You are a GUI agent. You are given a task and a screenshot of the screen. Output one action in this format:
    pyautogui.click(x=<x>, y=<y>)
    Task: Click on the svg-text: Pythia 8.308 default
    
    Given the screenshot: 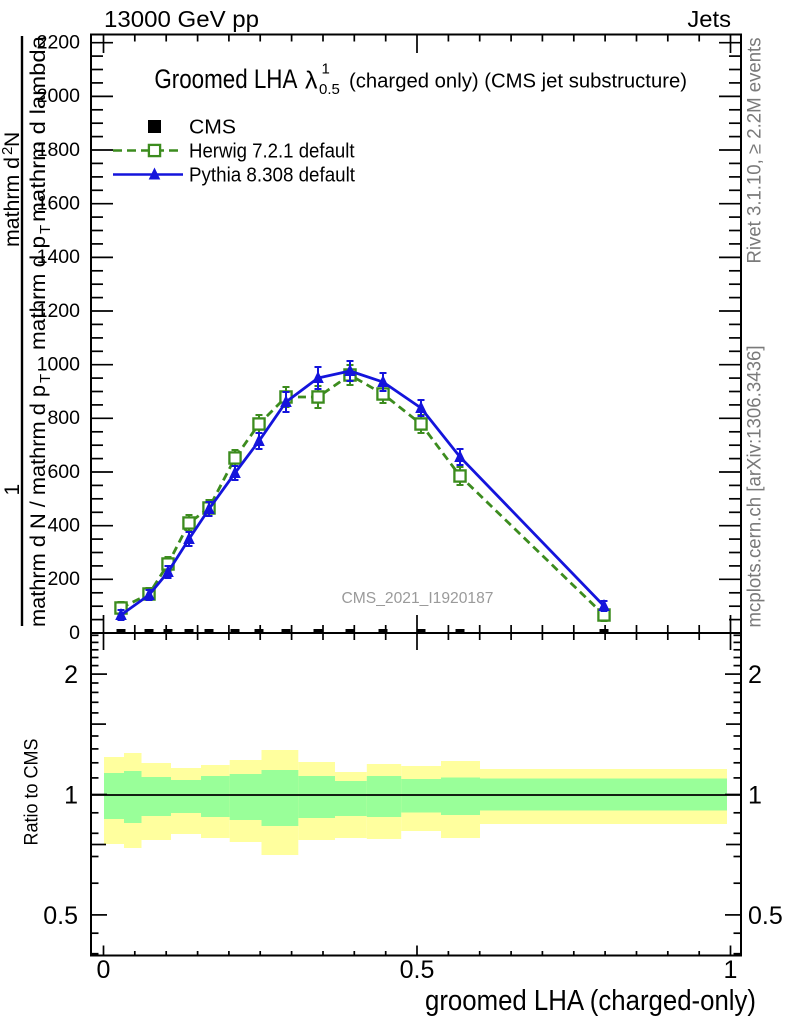 What is the action you would take?
    pyautogui.click(x=272, y=176)
    